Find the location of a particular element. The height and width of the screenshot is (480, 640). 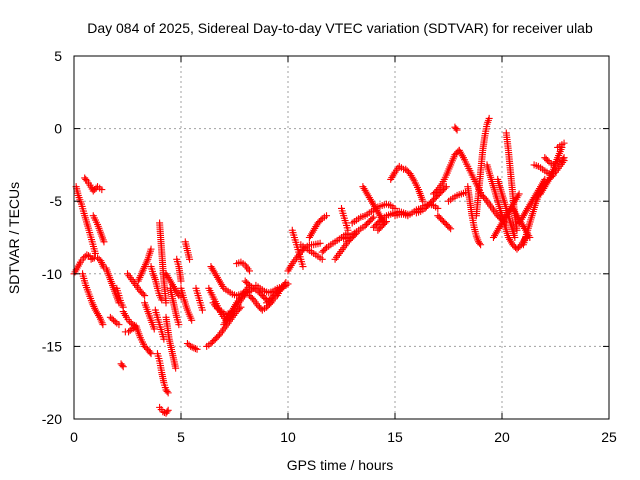

x-tick-label: 10 is located at coordinates (288, 437).